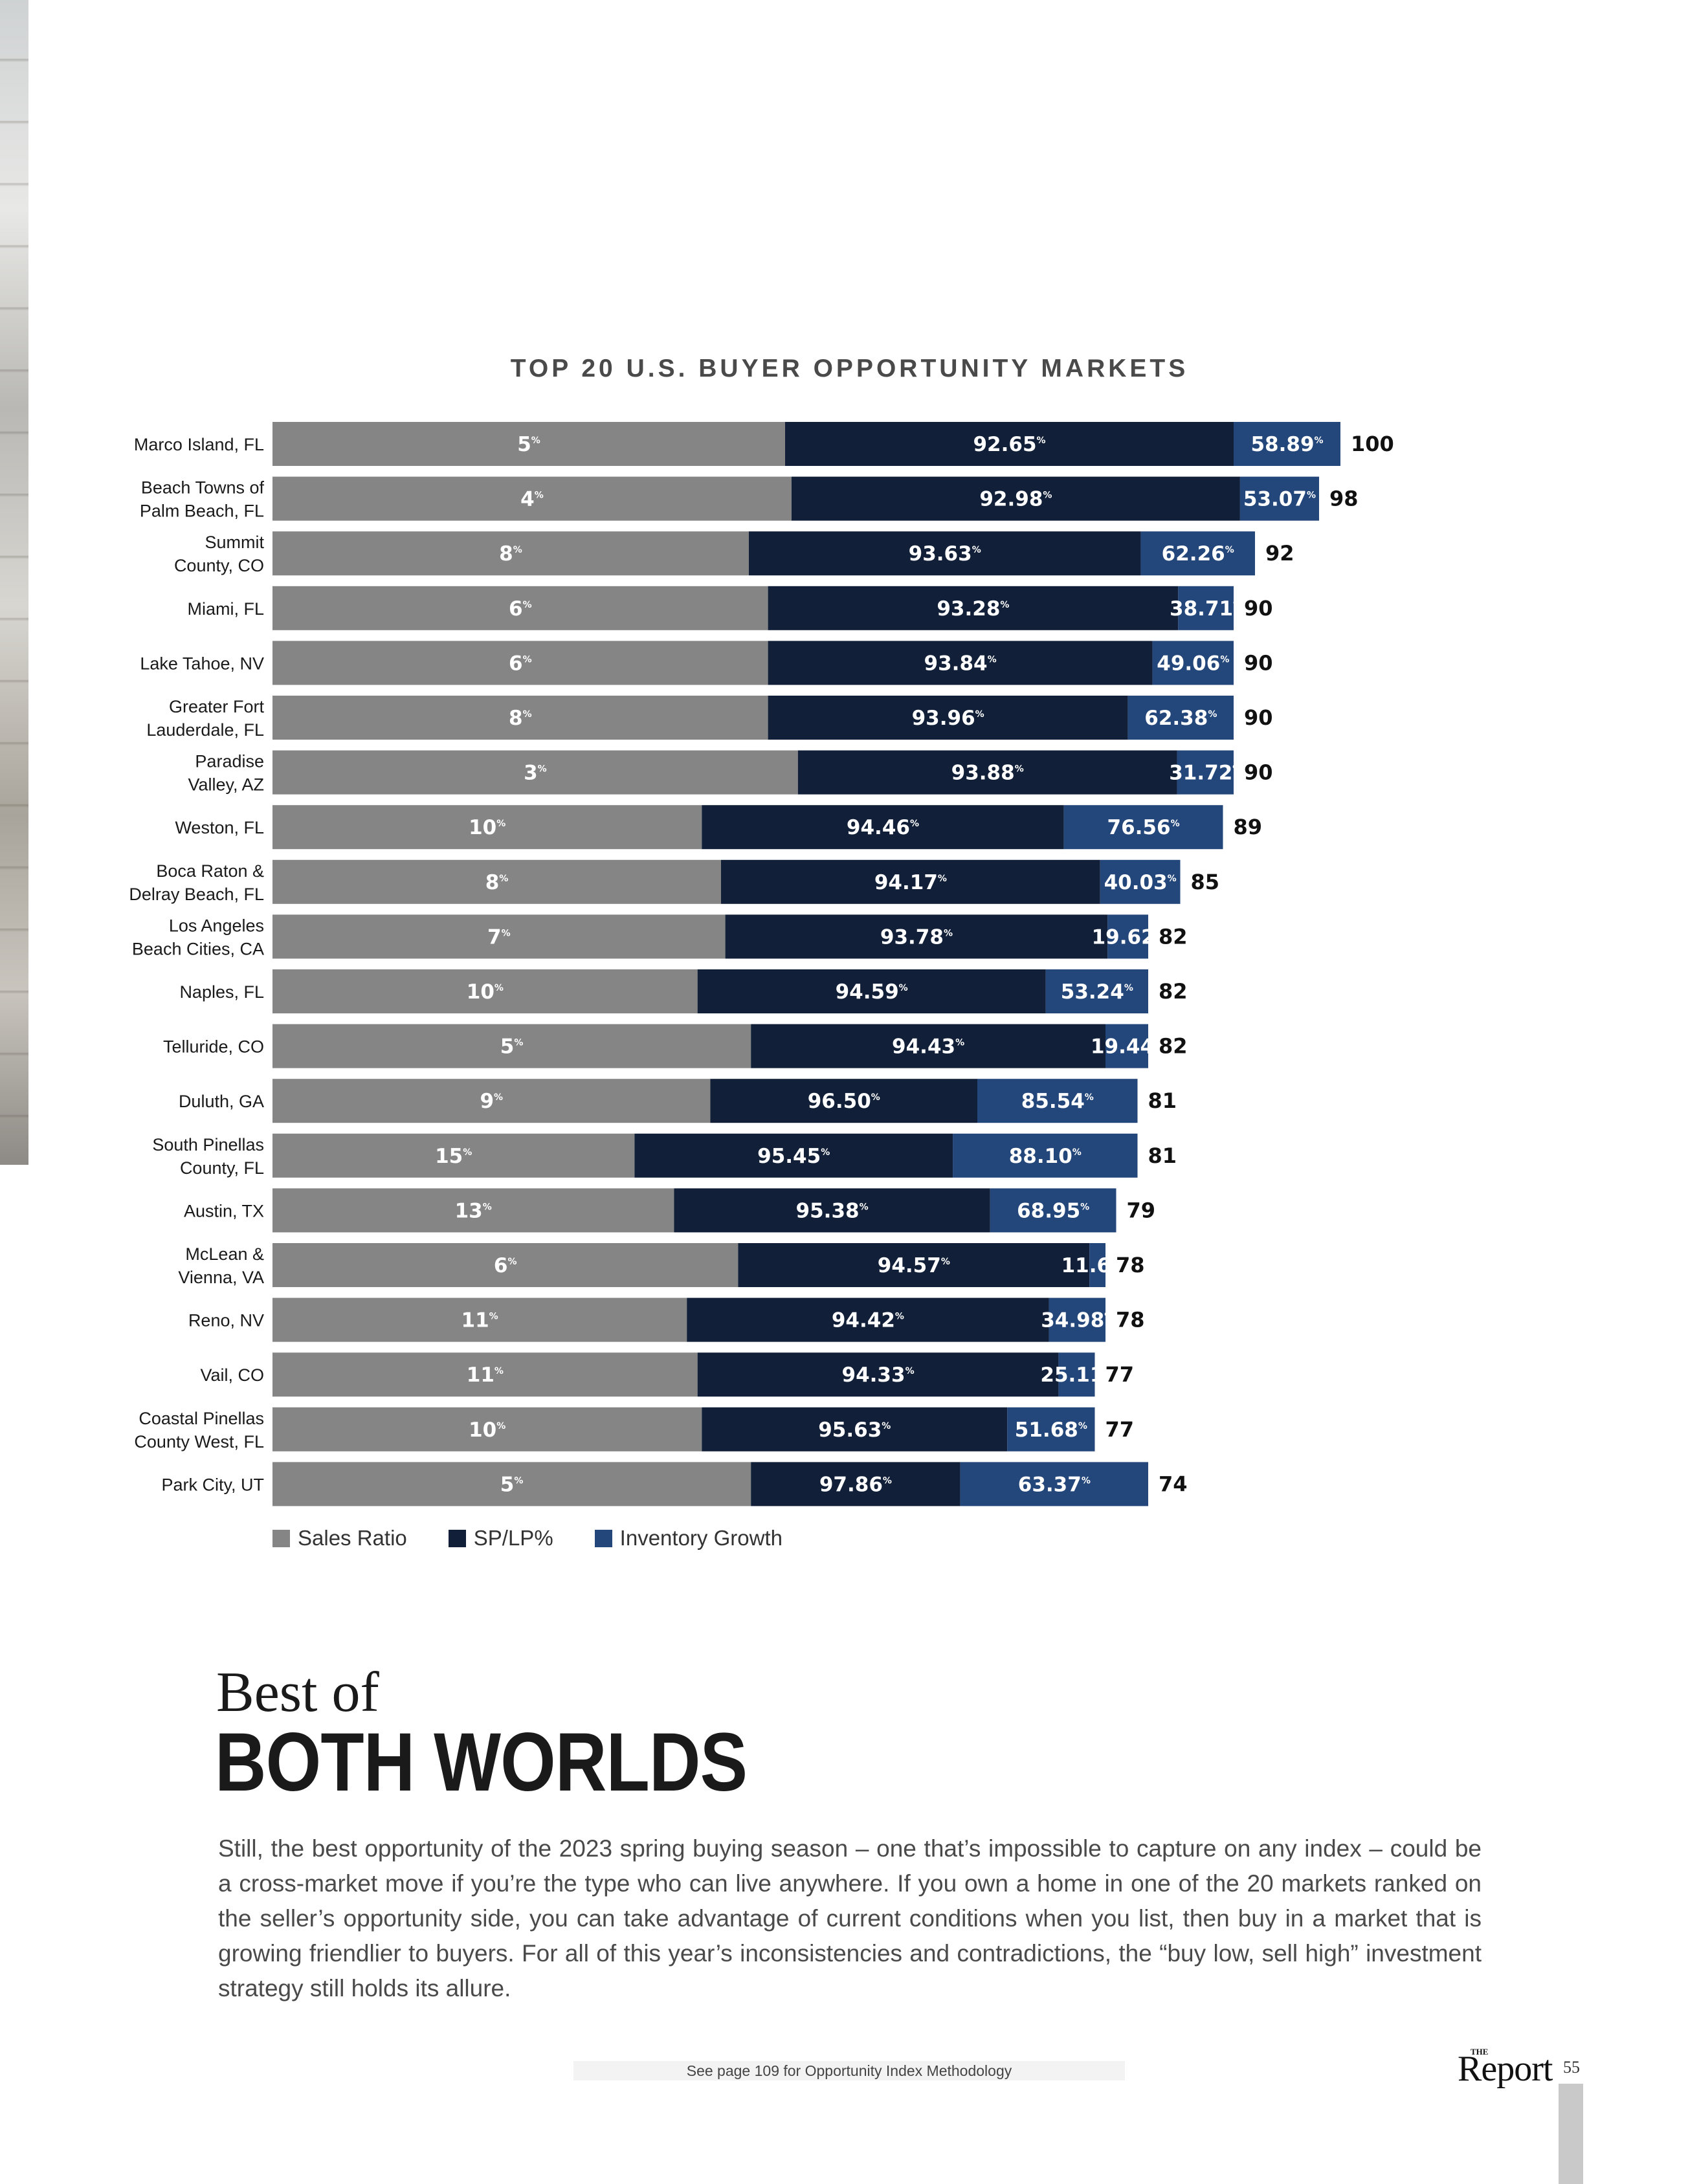 The image size is (1699, 2184). I want to click on city-label: Duluth, GA, so click(222, 1101).